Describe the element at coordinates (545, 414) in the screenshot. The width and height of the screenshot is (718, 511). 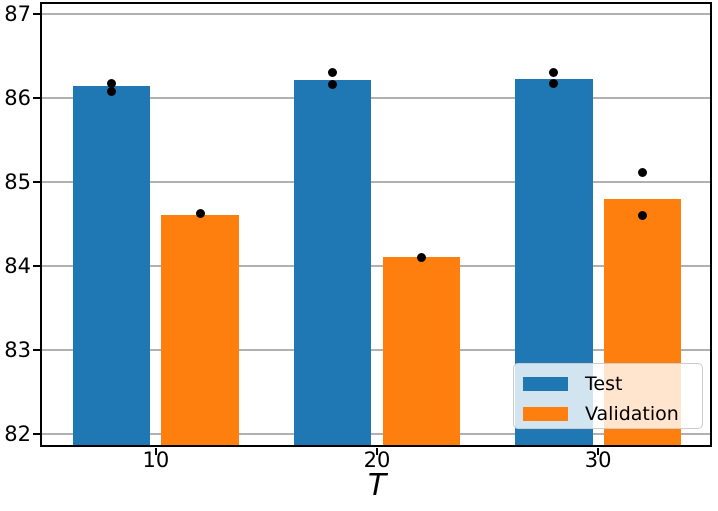
I see `legend-swatch-validation` at that location.